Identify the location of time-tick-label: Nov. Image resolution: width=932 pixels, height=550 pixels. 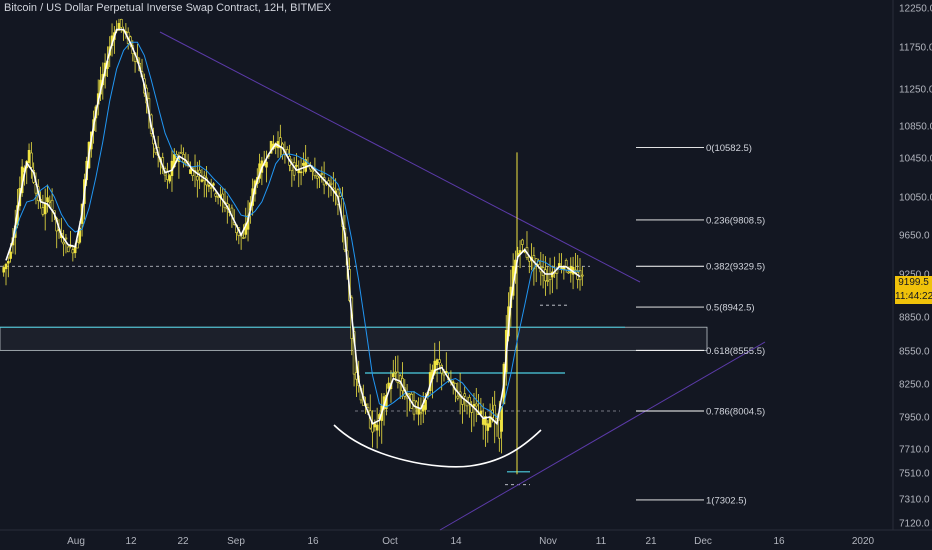
(548, 541).